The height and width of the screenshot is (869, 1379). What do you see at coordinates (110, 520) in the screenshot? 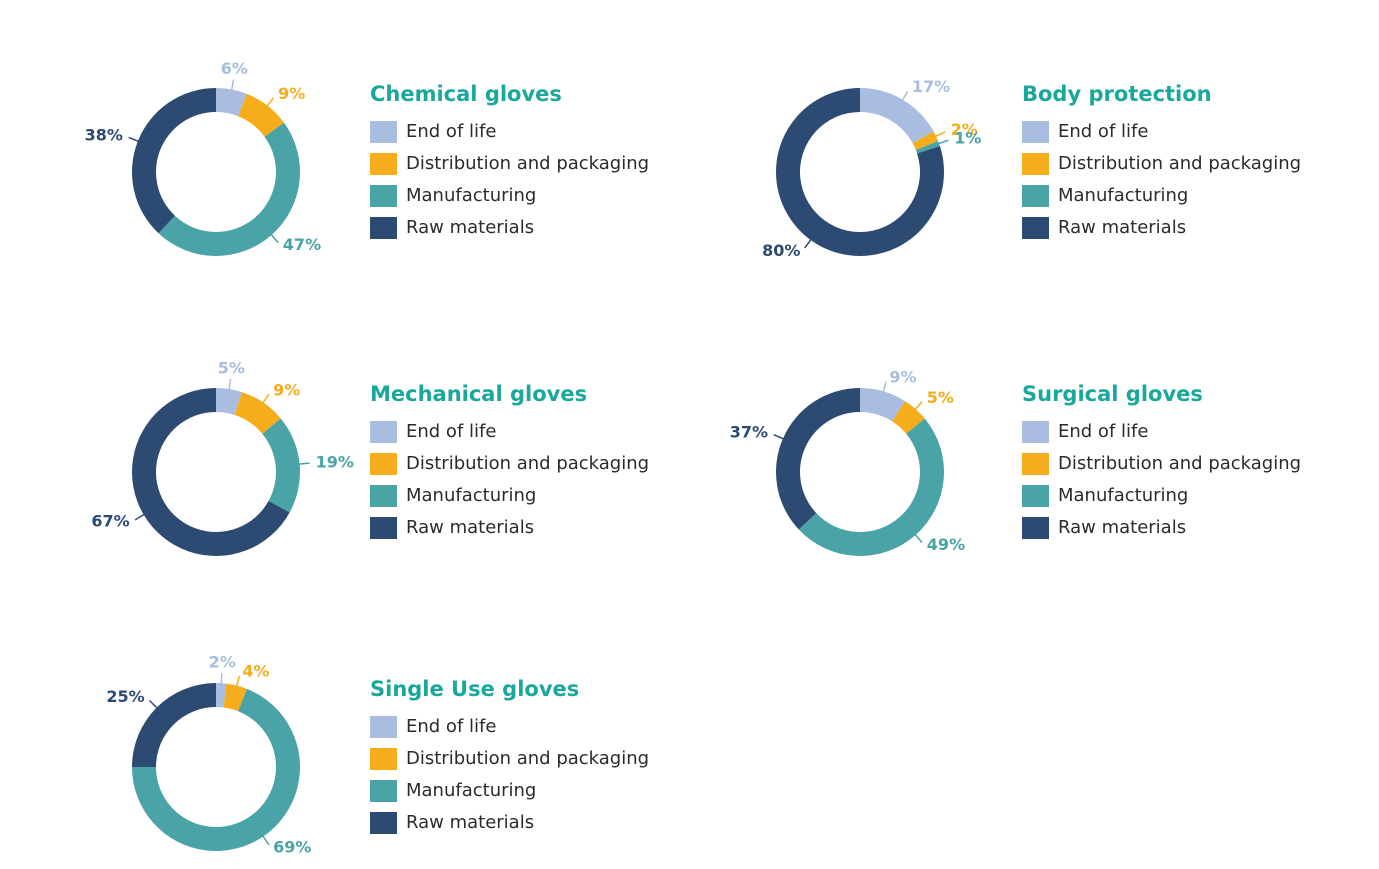
I see `value-label: 67%` at bounding box center [110, 520].